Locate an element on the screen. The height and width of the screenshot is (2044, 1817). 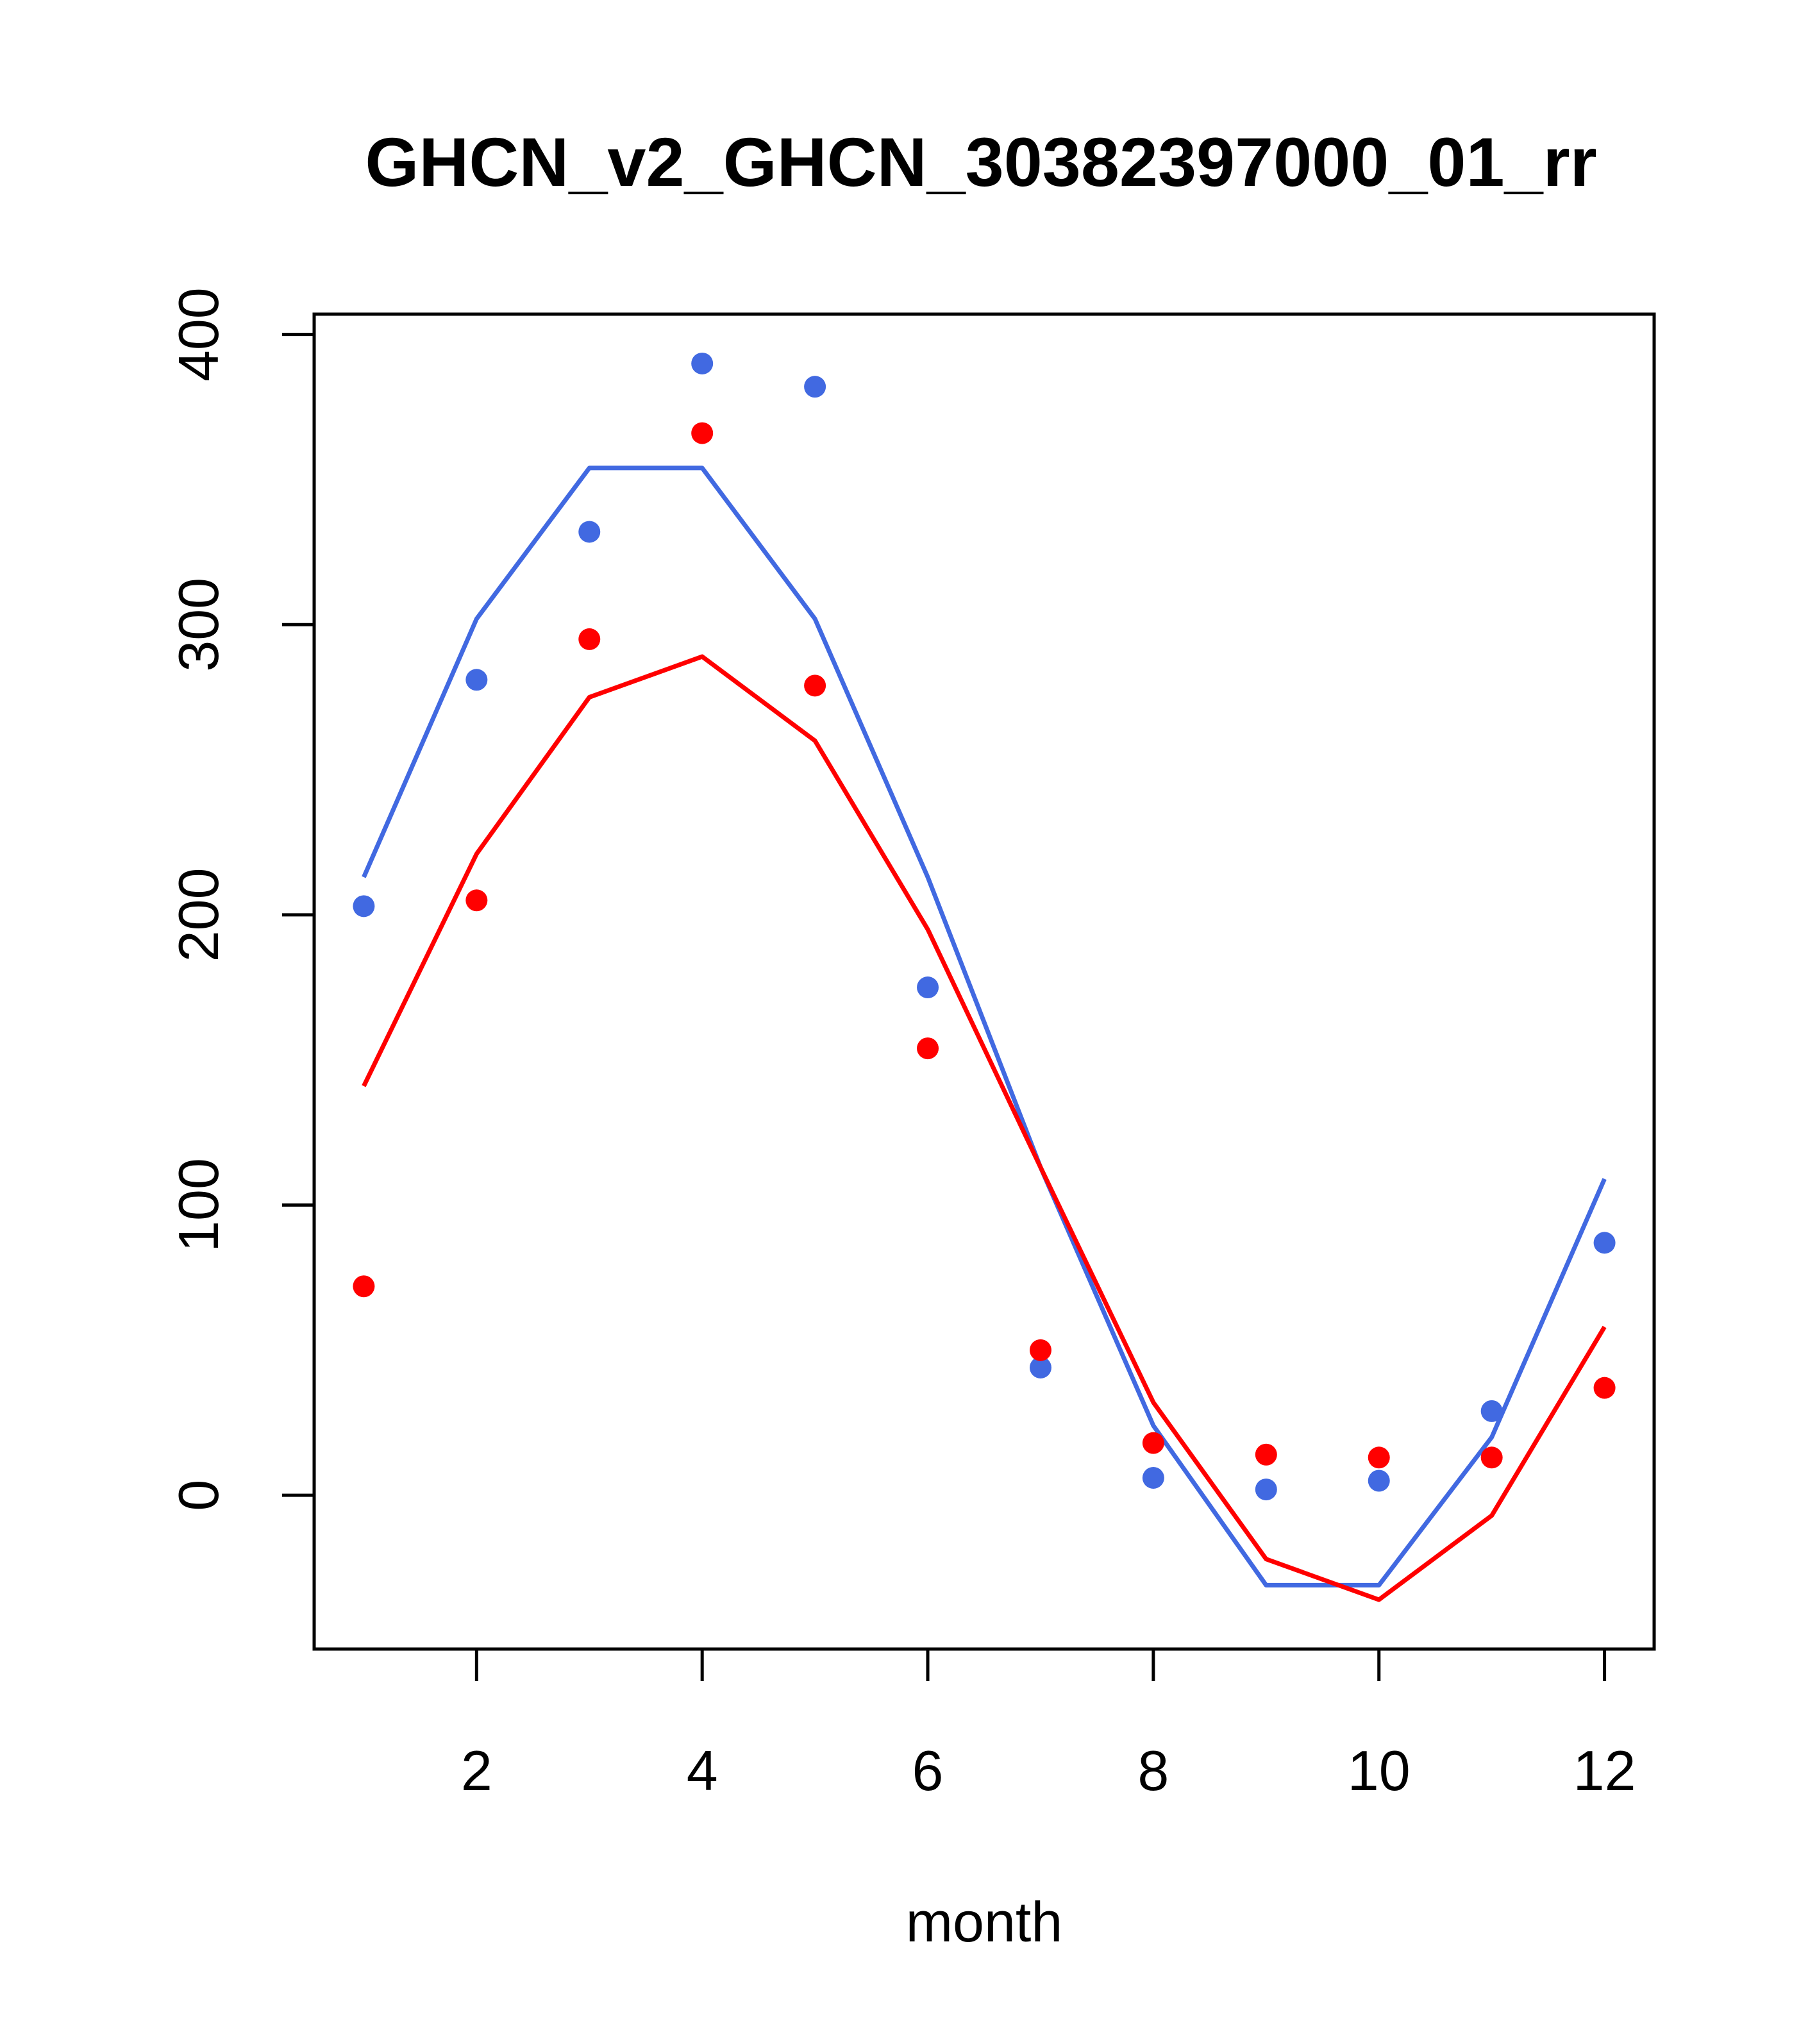
x-tick-label: 8 is located at coordinates (1153, 1770).